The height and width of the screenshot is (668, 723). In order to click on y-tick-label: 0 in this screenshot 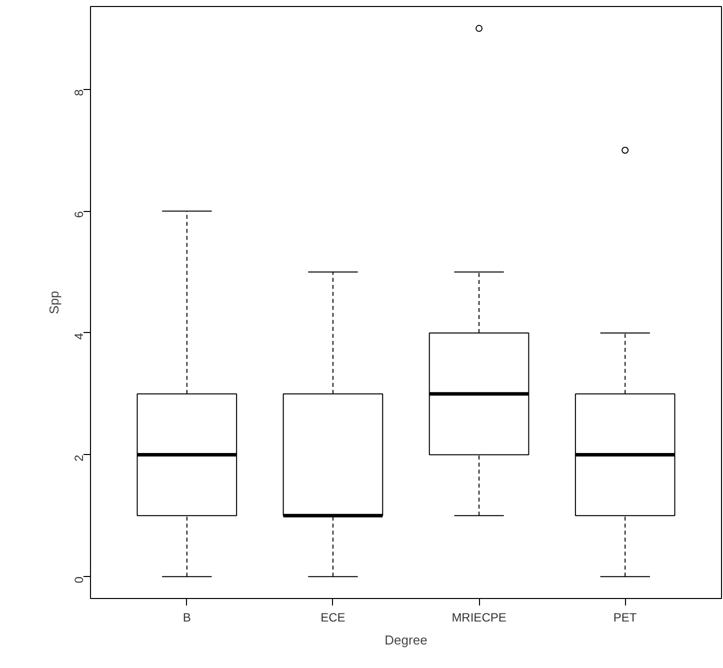, I will do `click(79, 580)`.